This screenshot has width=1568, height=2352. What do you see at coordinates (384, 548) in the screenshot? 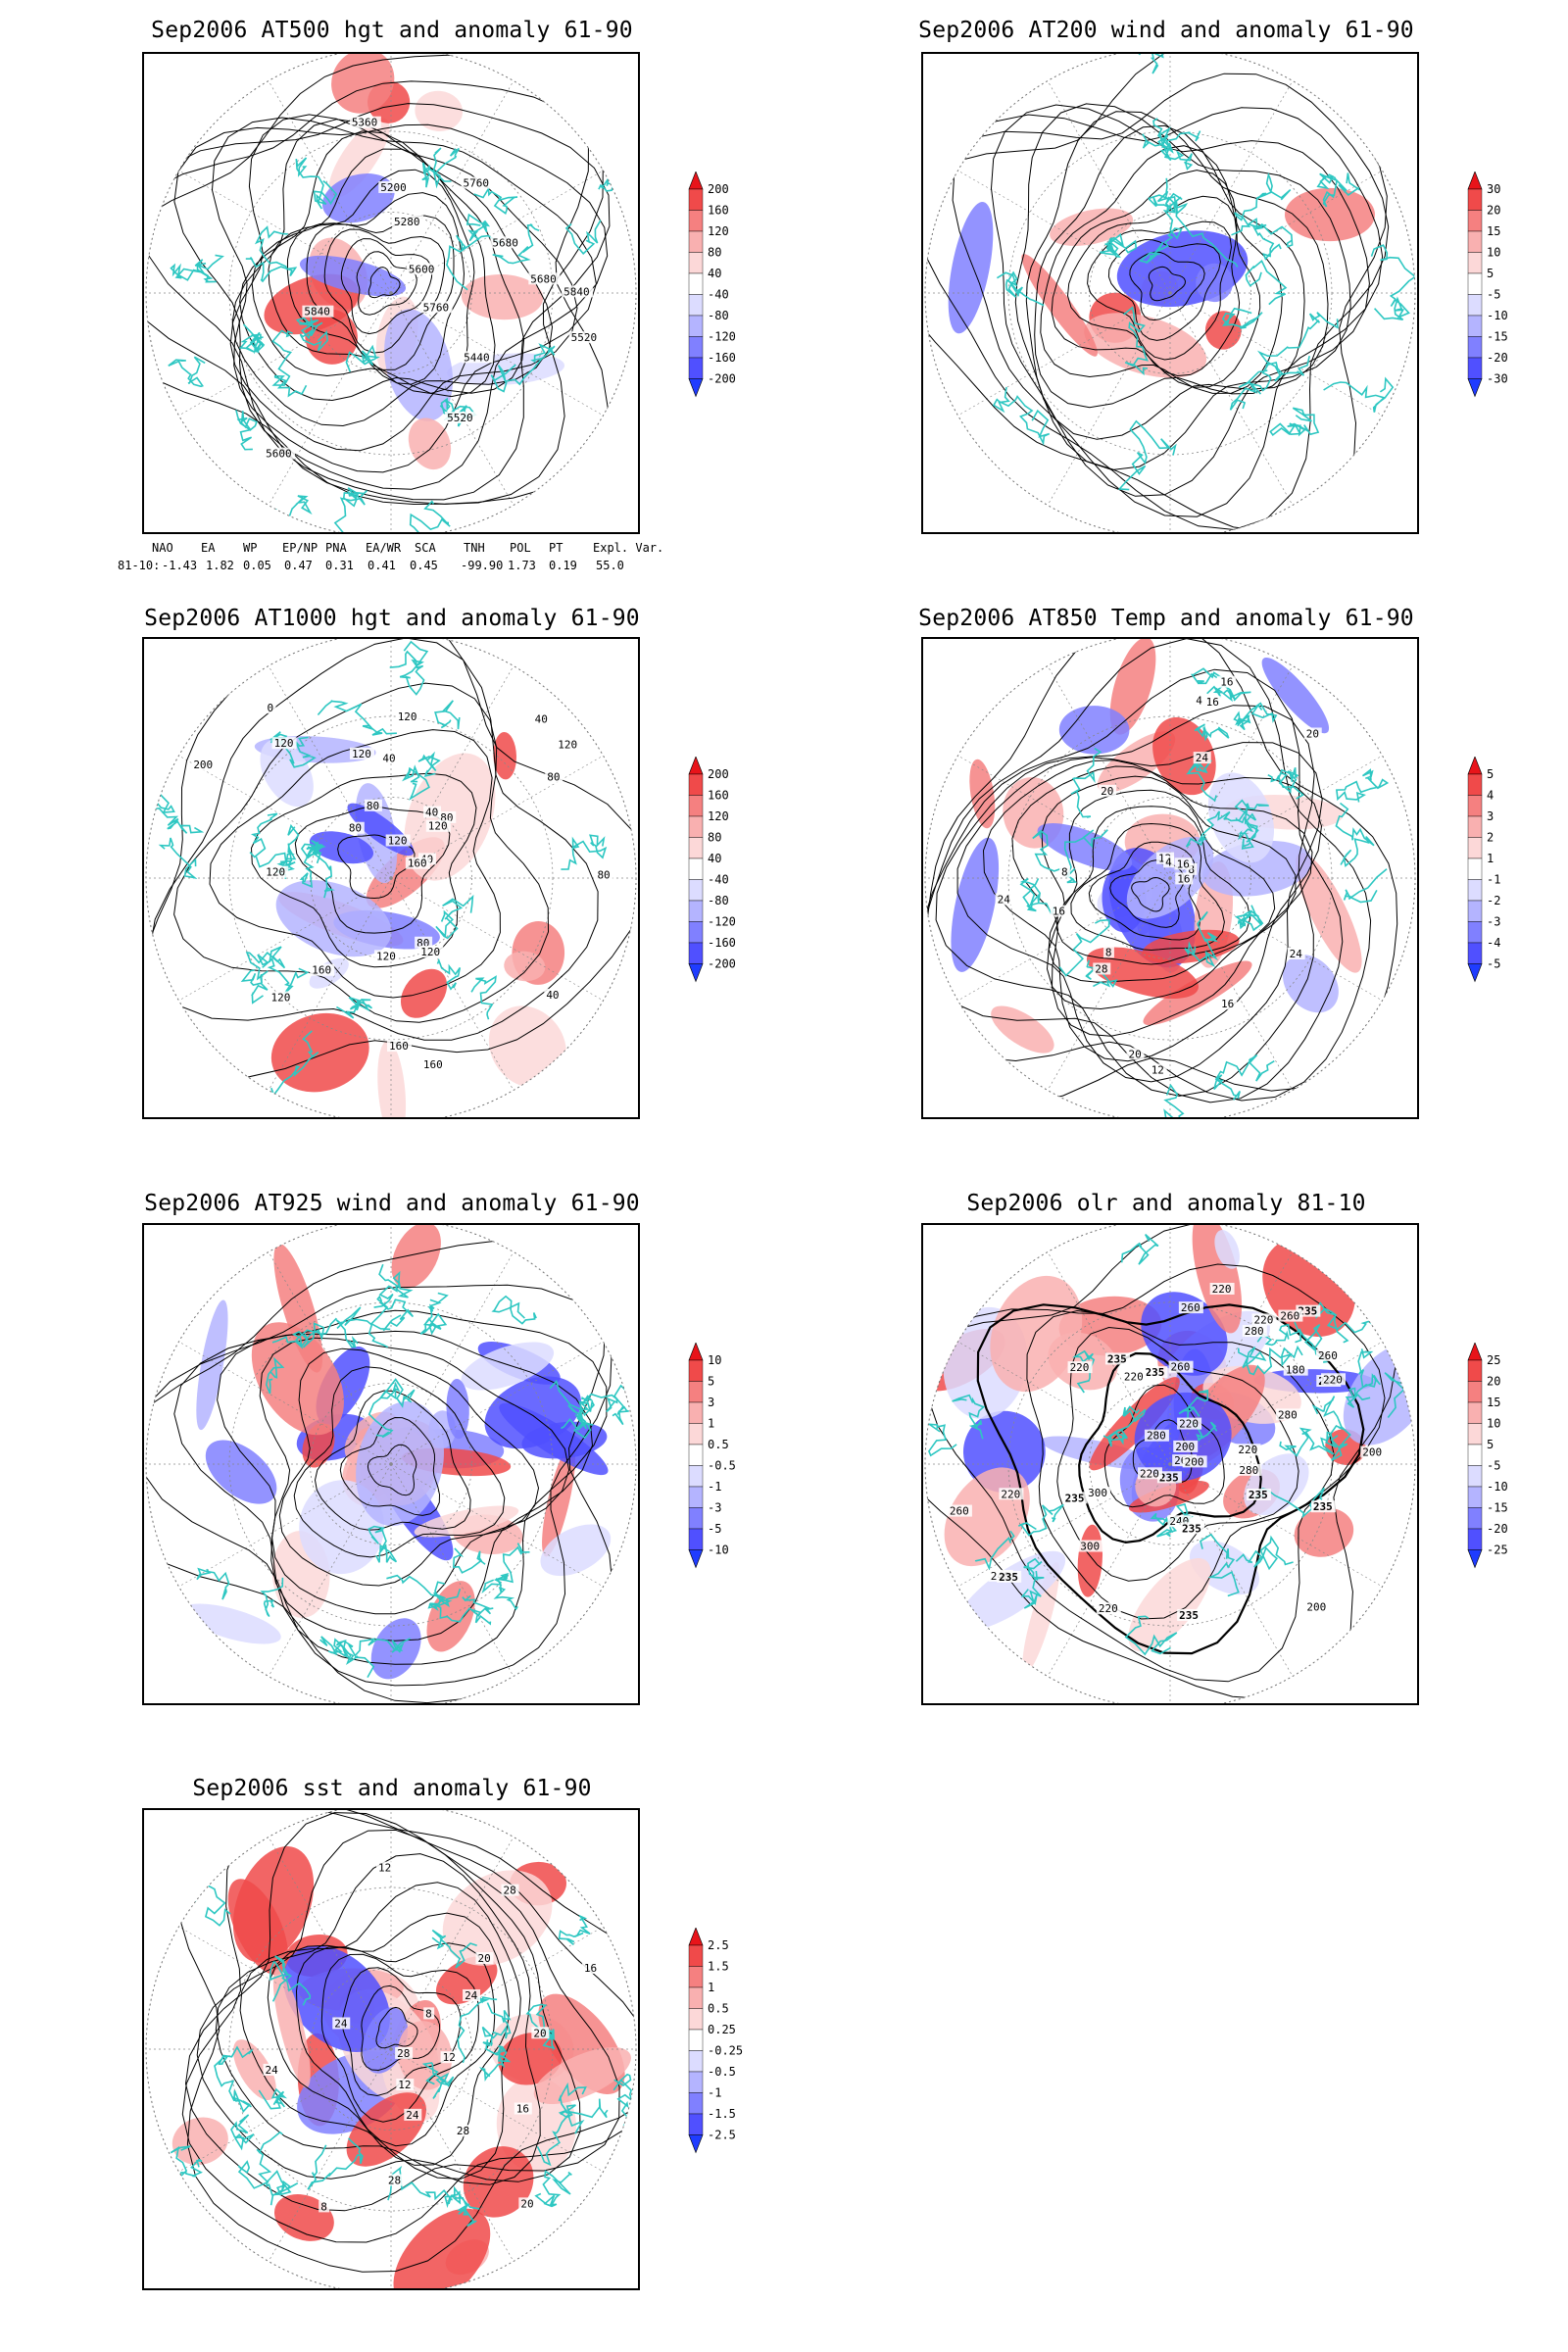
I see `teleconnection-header: EA/WR` at bounding box center [384, 548].